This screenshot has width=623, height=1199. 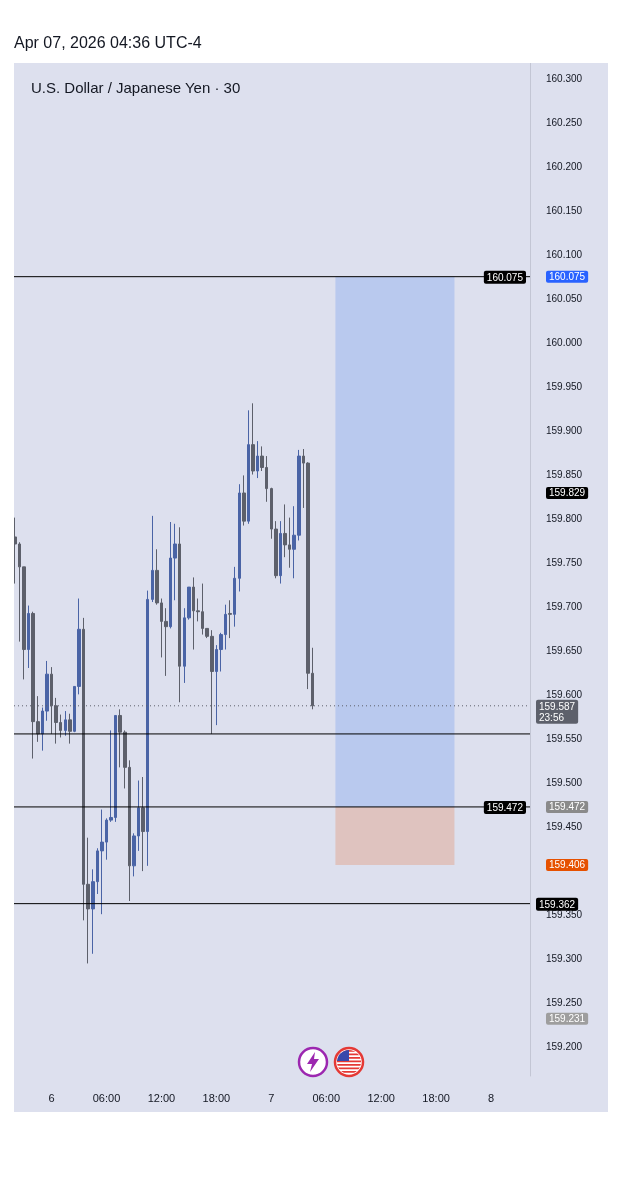 I want to click on y-tick-label: 159.250, so click(x=564, y=1002).